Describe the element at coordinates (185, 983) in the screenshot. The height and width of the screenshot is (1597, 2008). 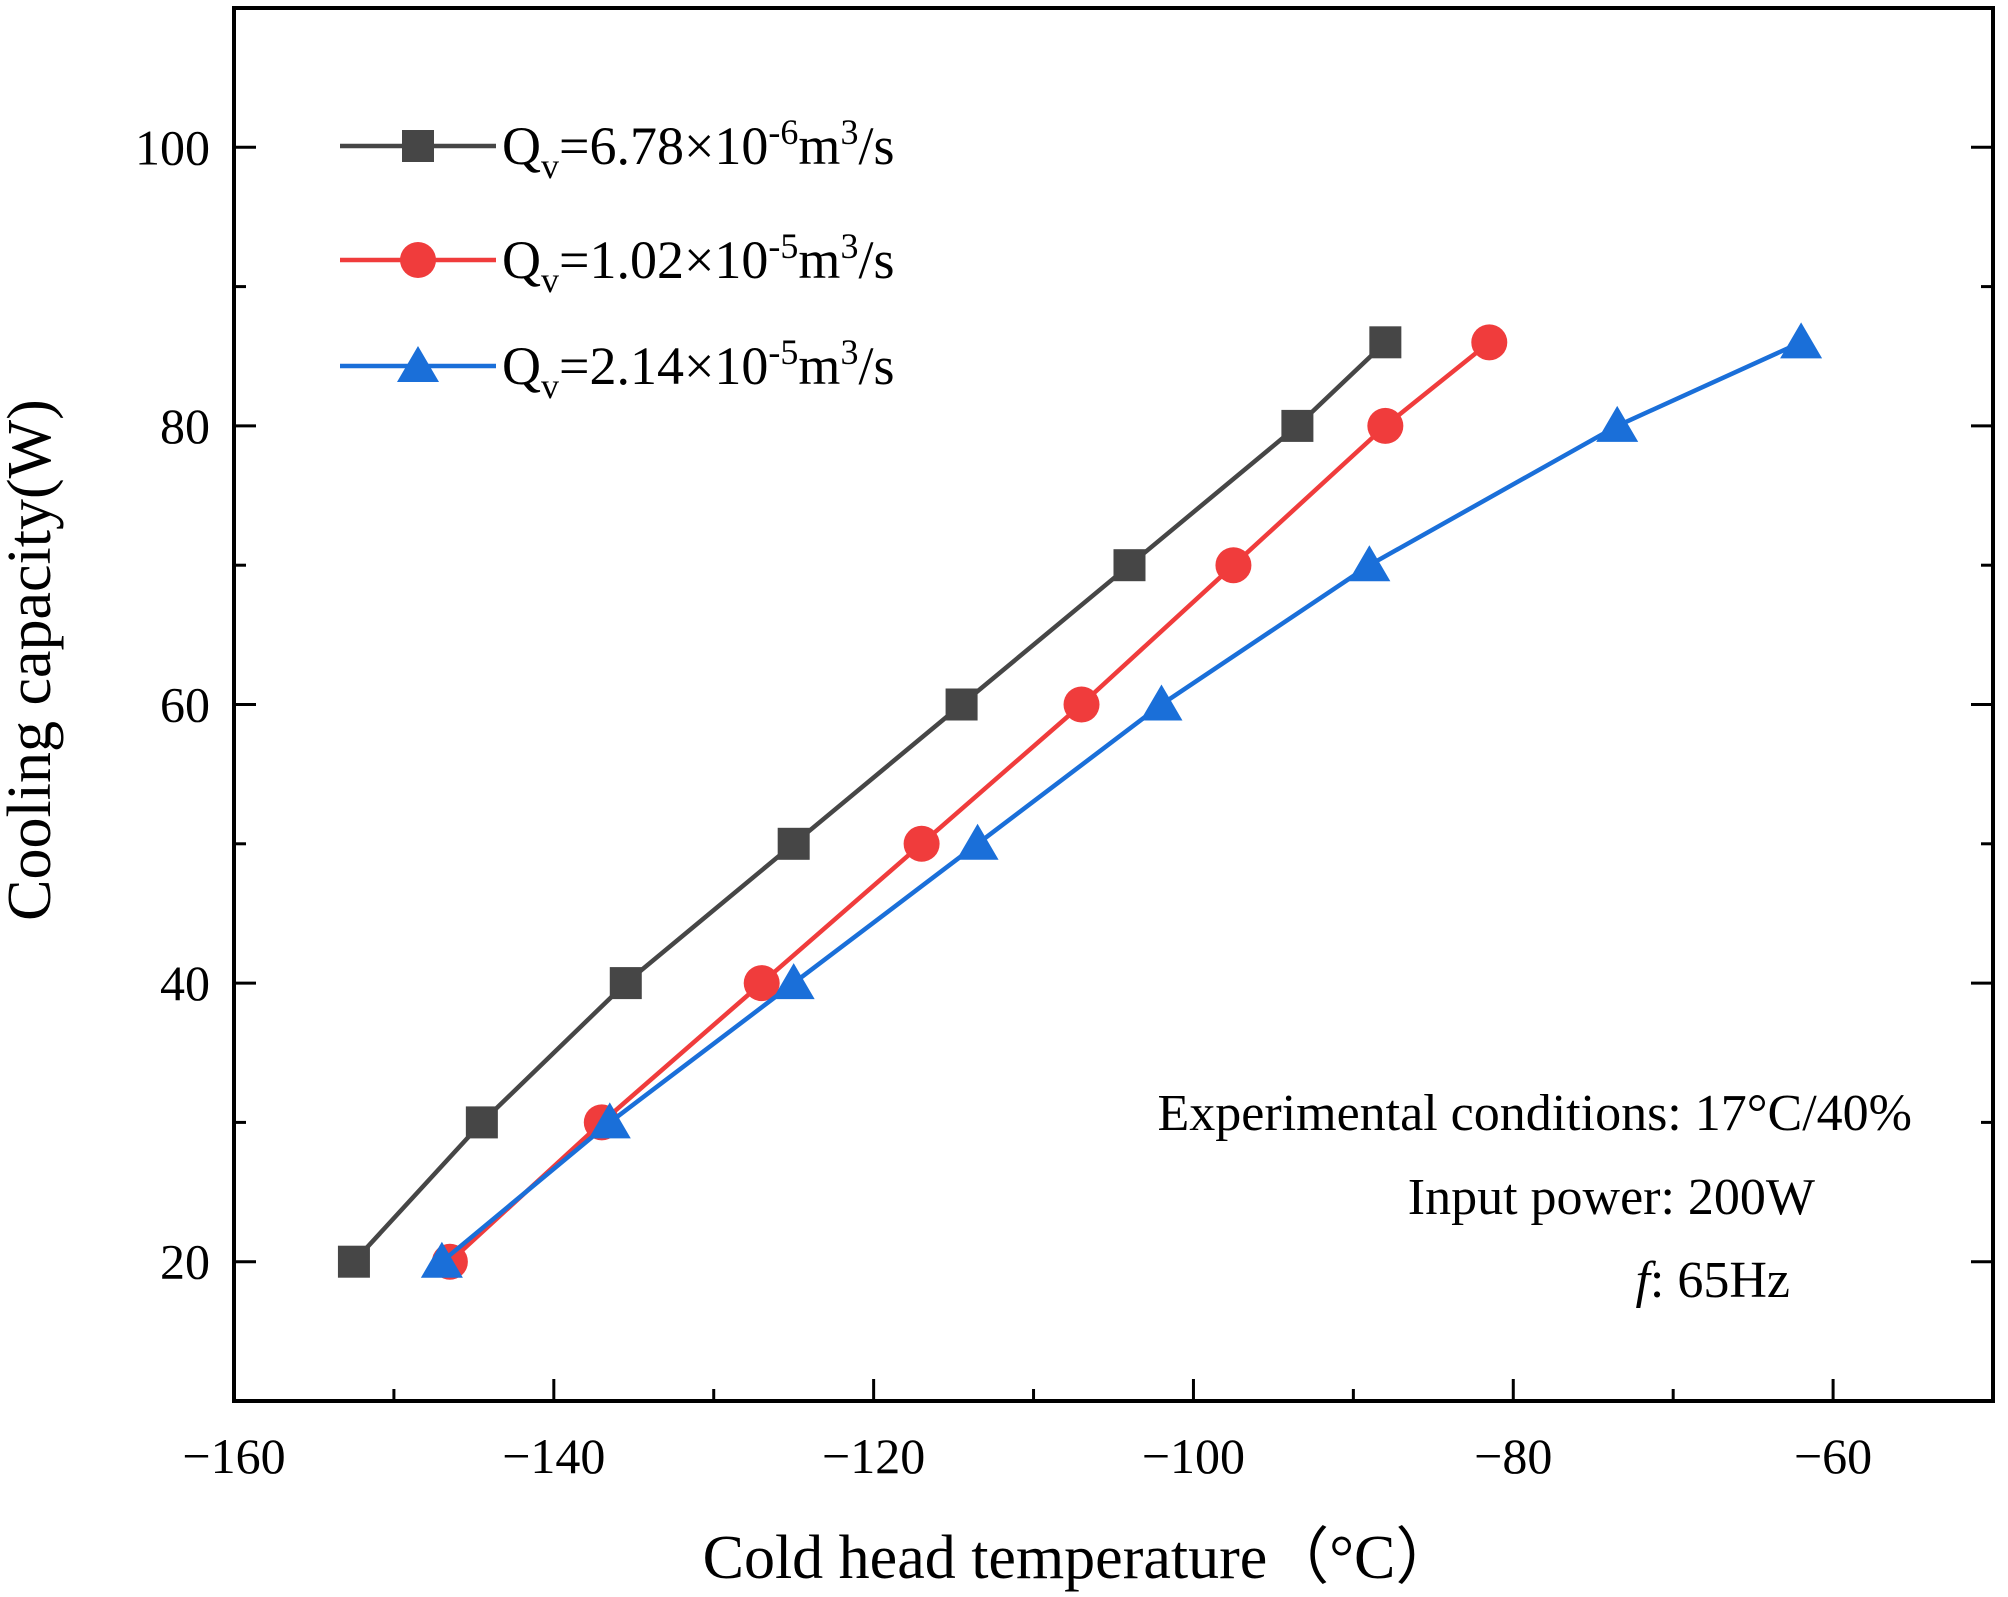
I see `y-tick-label: 40` at that location.